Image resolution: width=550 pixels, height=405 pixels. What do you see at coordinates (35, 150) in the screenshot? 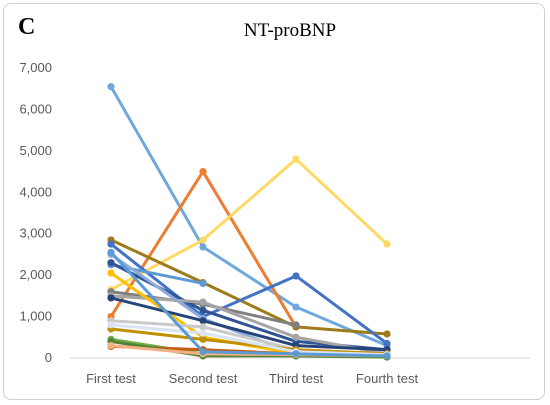
I see `y-tick-label: 5,000` at bounding box center [35, 150].